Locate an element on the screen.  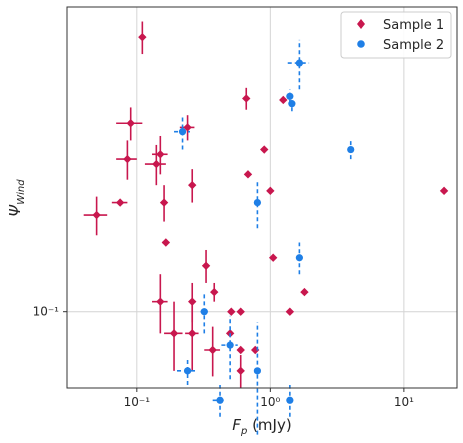
legend: Sample 1 Sample 2 is located at coordinates (396, 35).